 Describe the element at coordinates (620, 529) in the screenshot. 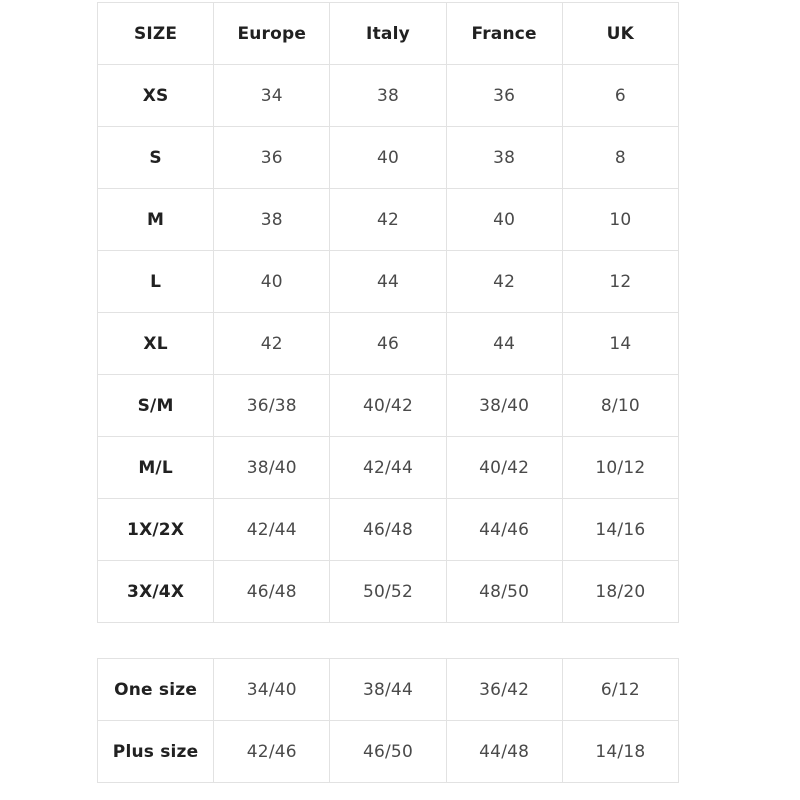

I see `cell-uk: 14/16` at that location.